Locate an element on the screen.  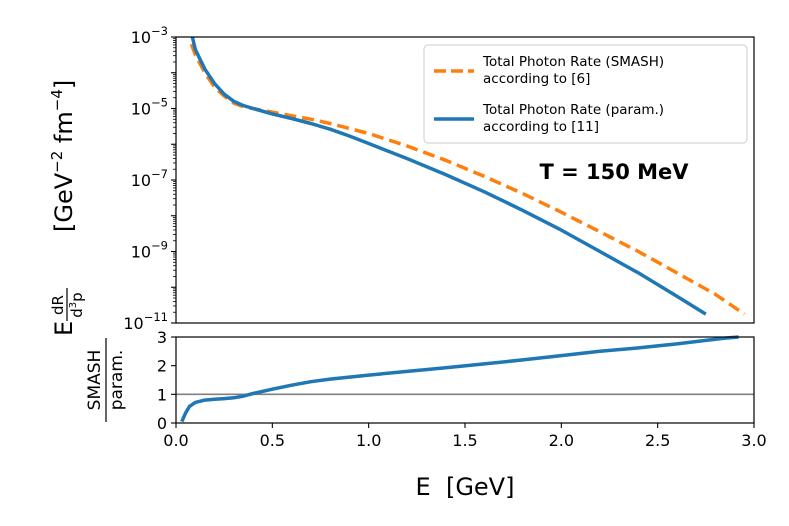
bottom-y-tick-label: 1 is located at coordinates (162, 394).